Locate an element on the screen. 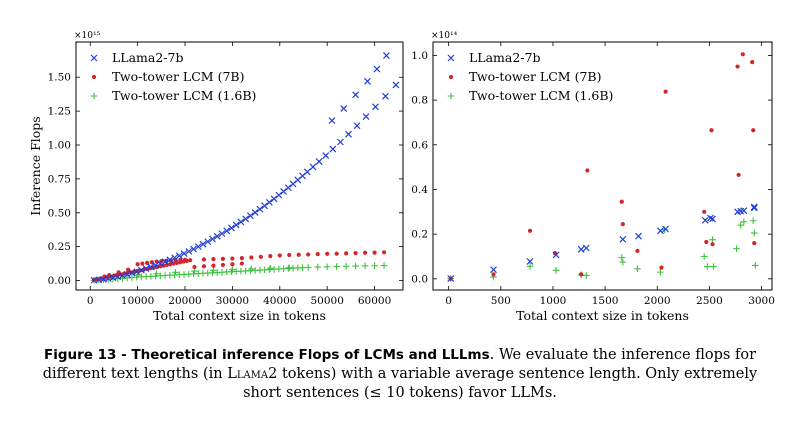  x-axis-label: Total context size in tokens is located at coordinates (239, 315).